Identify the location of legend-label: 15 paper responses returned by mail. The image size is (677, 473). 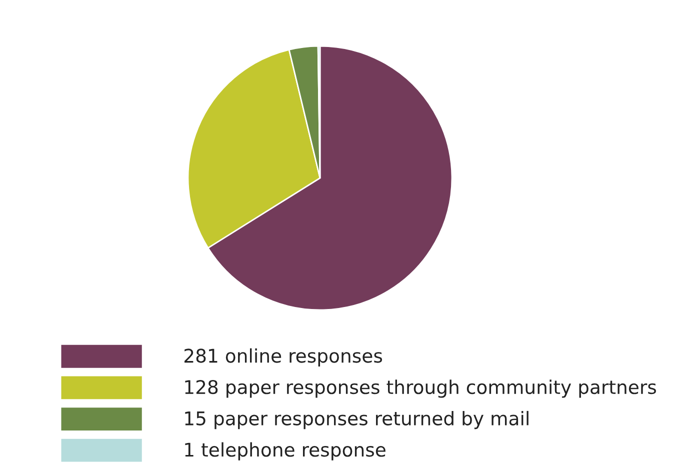
(356, 420).